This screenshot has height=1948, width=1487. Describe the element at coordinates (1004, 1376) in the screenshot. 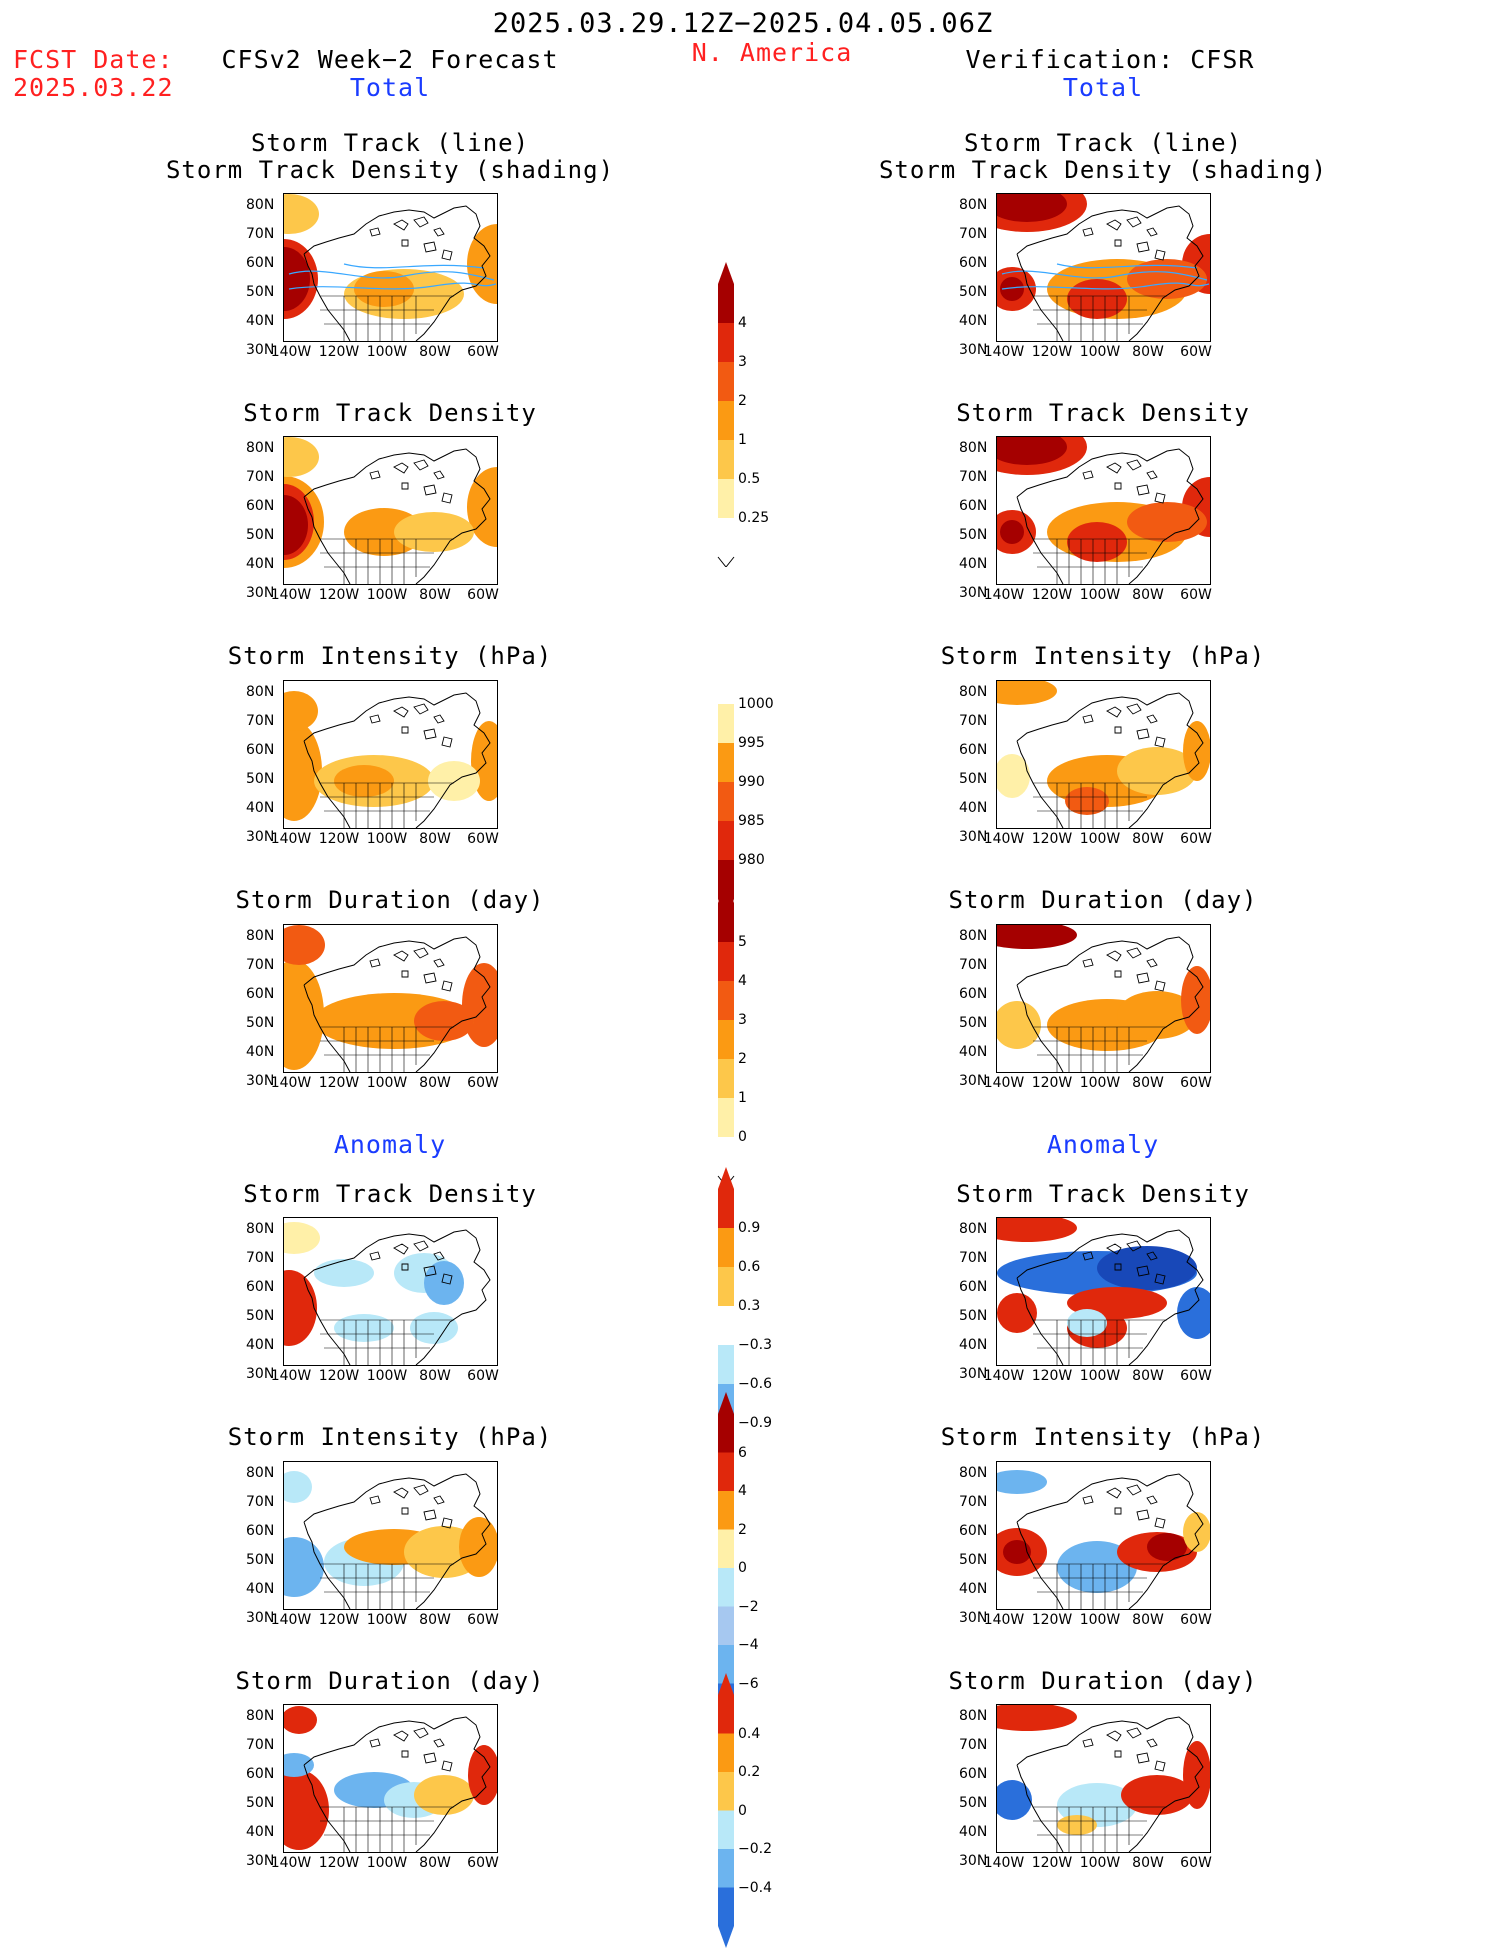

I see `lon-label: 140W` at that location.